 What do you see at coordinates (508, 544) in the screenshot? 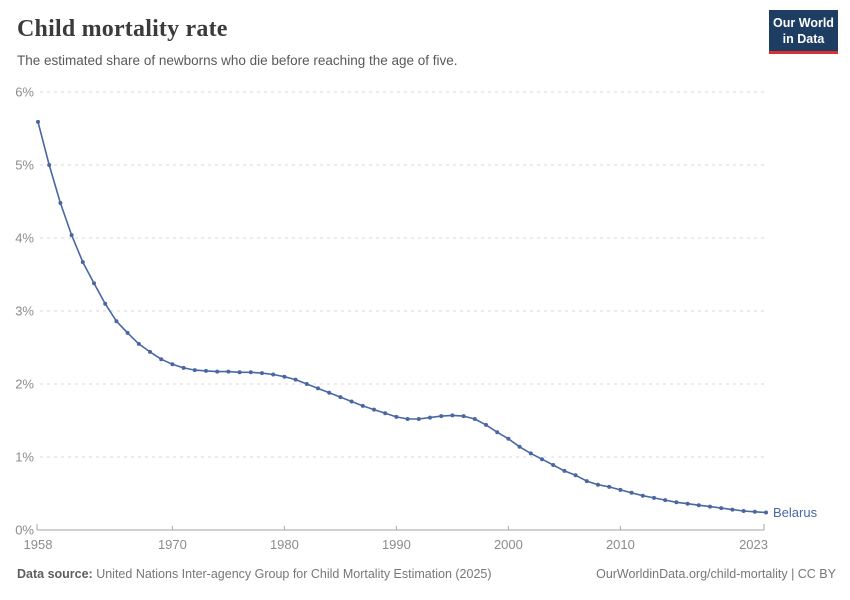
I see `x-axis-label: 2000` at bounding box center [508, 544].